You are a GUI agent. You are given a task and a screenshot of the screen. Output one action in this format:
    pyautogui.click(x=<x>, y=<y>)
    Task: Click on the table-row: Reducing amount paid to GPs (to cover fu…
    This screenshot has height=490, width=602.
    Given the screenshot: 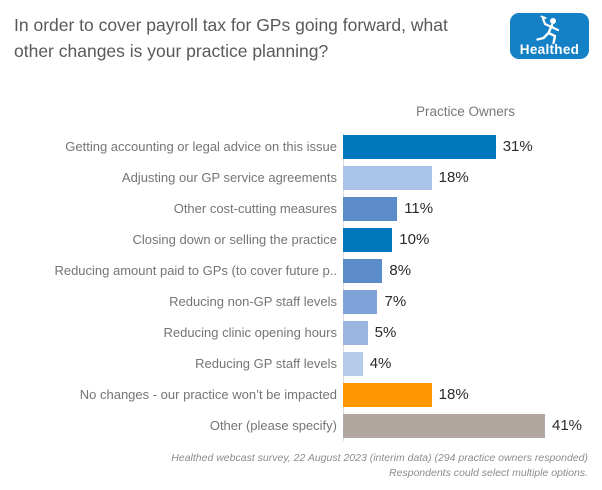 What is the action you would take?
    pyautogui.click(x=301, y=270)
    